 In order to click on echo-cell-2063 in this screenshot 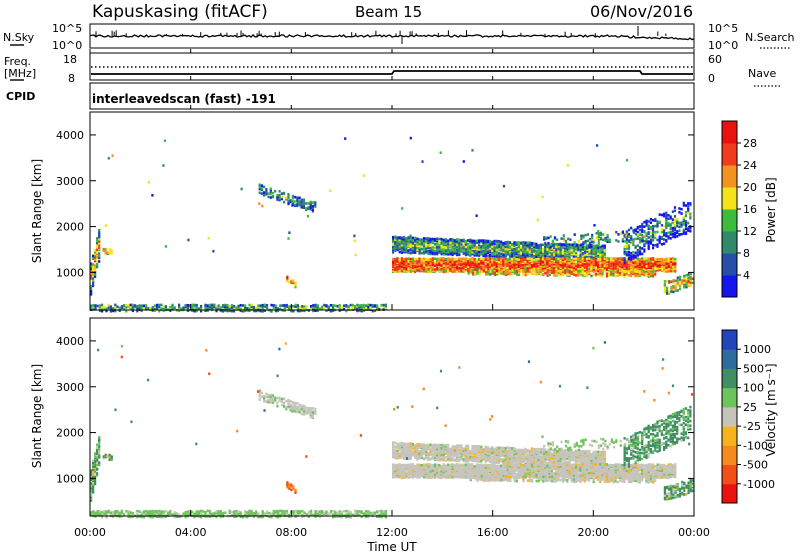, I will do `click(457, 269)`.